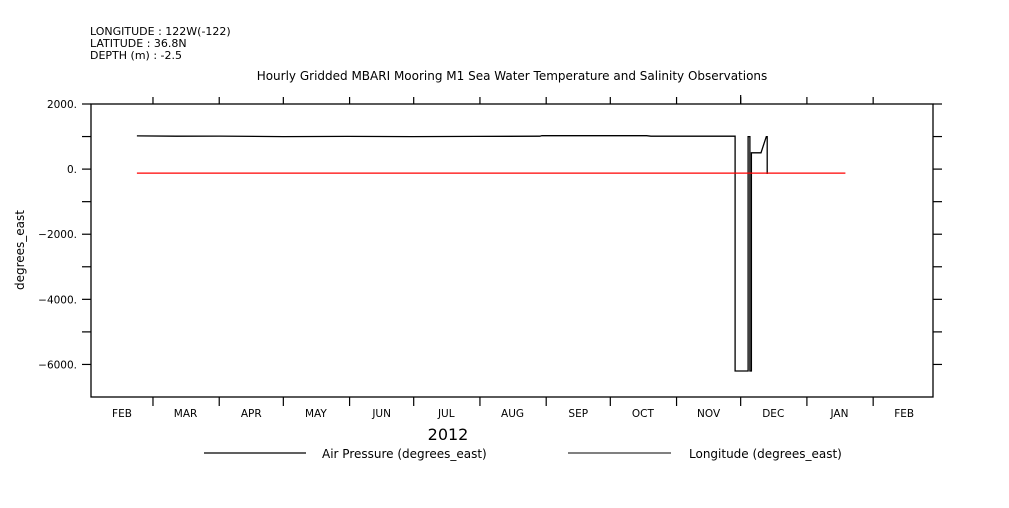 The height and width of the screenshot is (508, 1009). Describe the element at coordinates (773, 414) in the screenshot. I see `x-tick-label: DEC` at that location.